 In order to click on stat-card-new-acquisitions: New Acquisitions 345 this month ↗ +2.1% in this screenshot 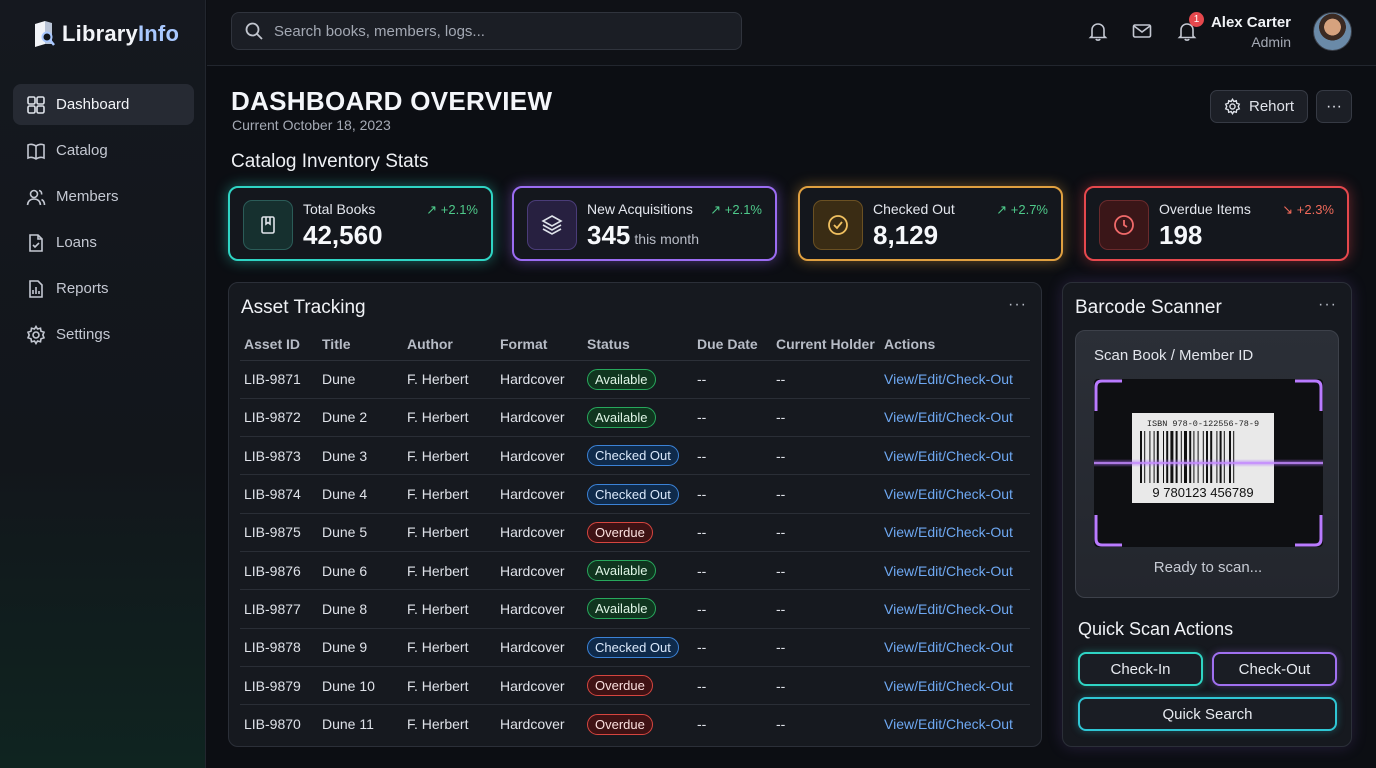, I will do `click(644, 223)`.